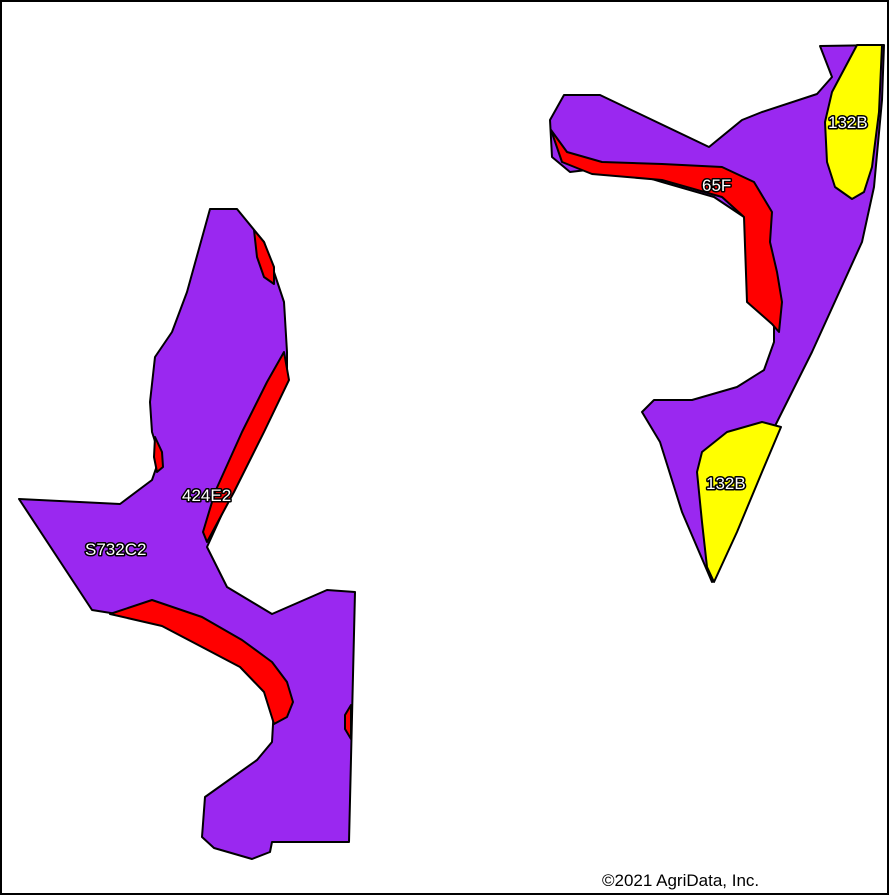 The width and height of the screenshot is (889, 895). What do you see at coordinates (201, 662) in the screenshot?
I see `soil-unit-red-west-lower` at bounding box center [201, 662].